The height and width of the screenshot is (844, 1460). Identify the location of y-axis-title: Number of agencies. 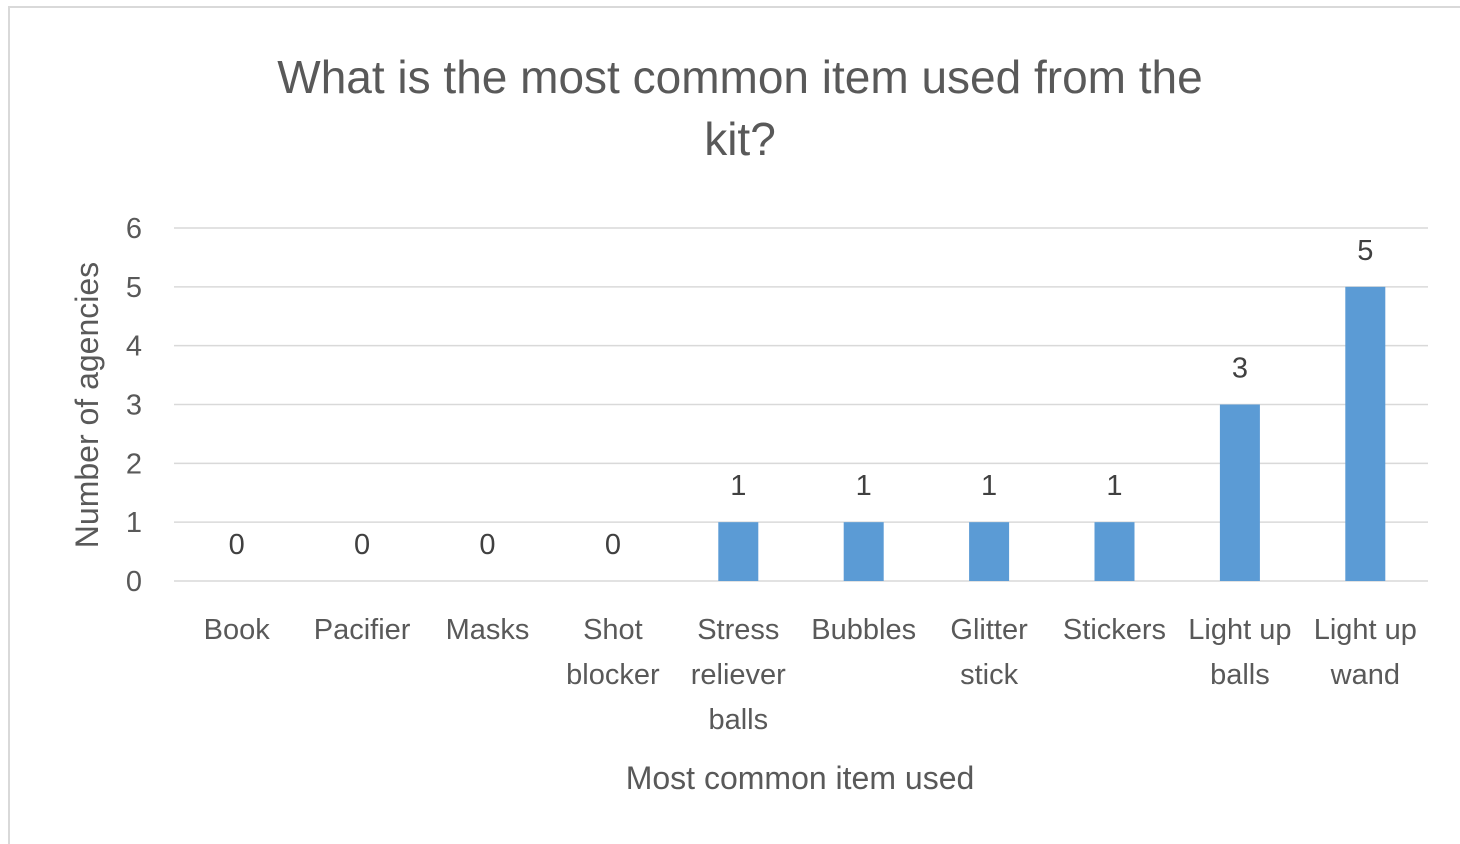
(87, 405).